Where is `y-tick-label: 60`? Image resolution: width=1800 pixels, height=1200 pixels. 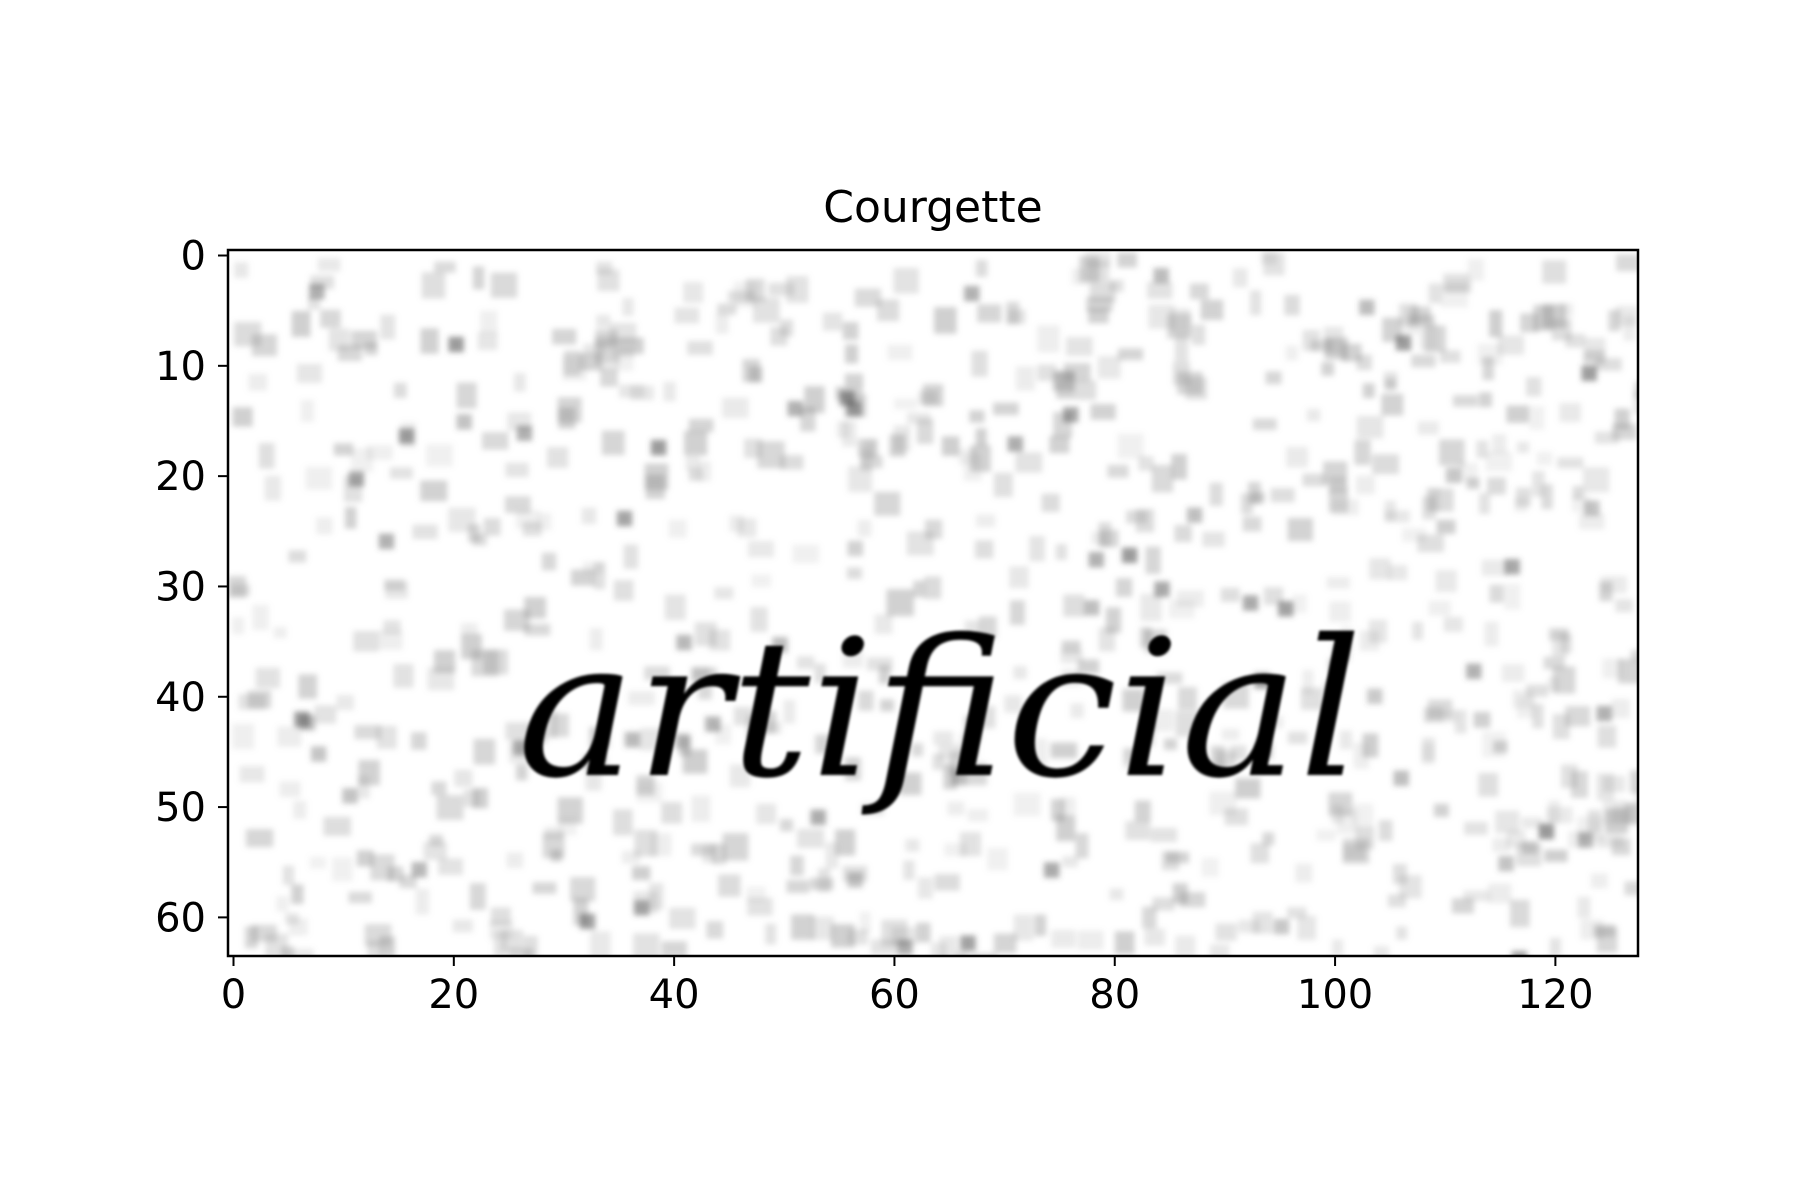
y-tick-label: 60 is located at coordinates (180, 918).